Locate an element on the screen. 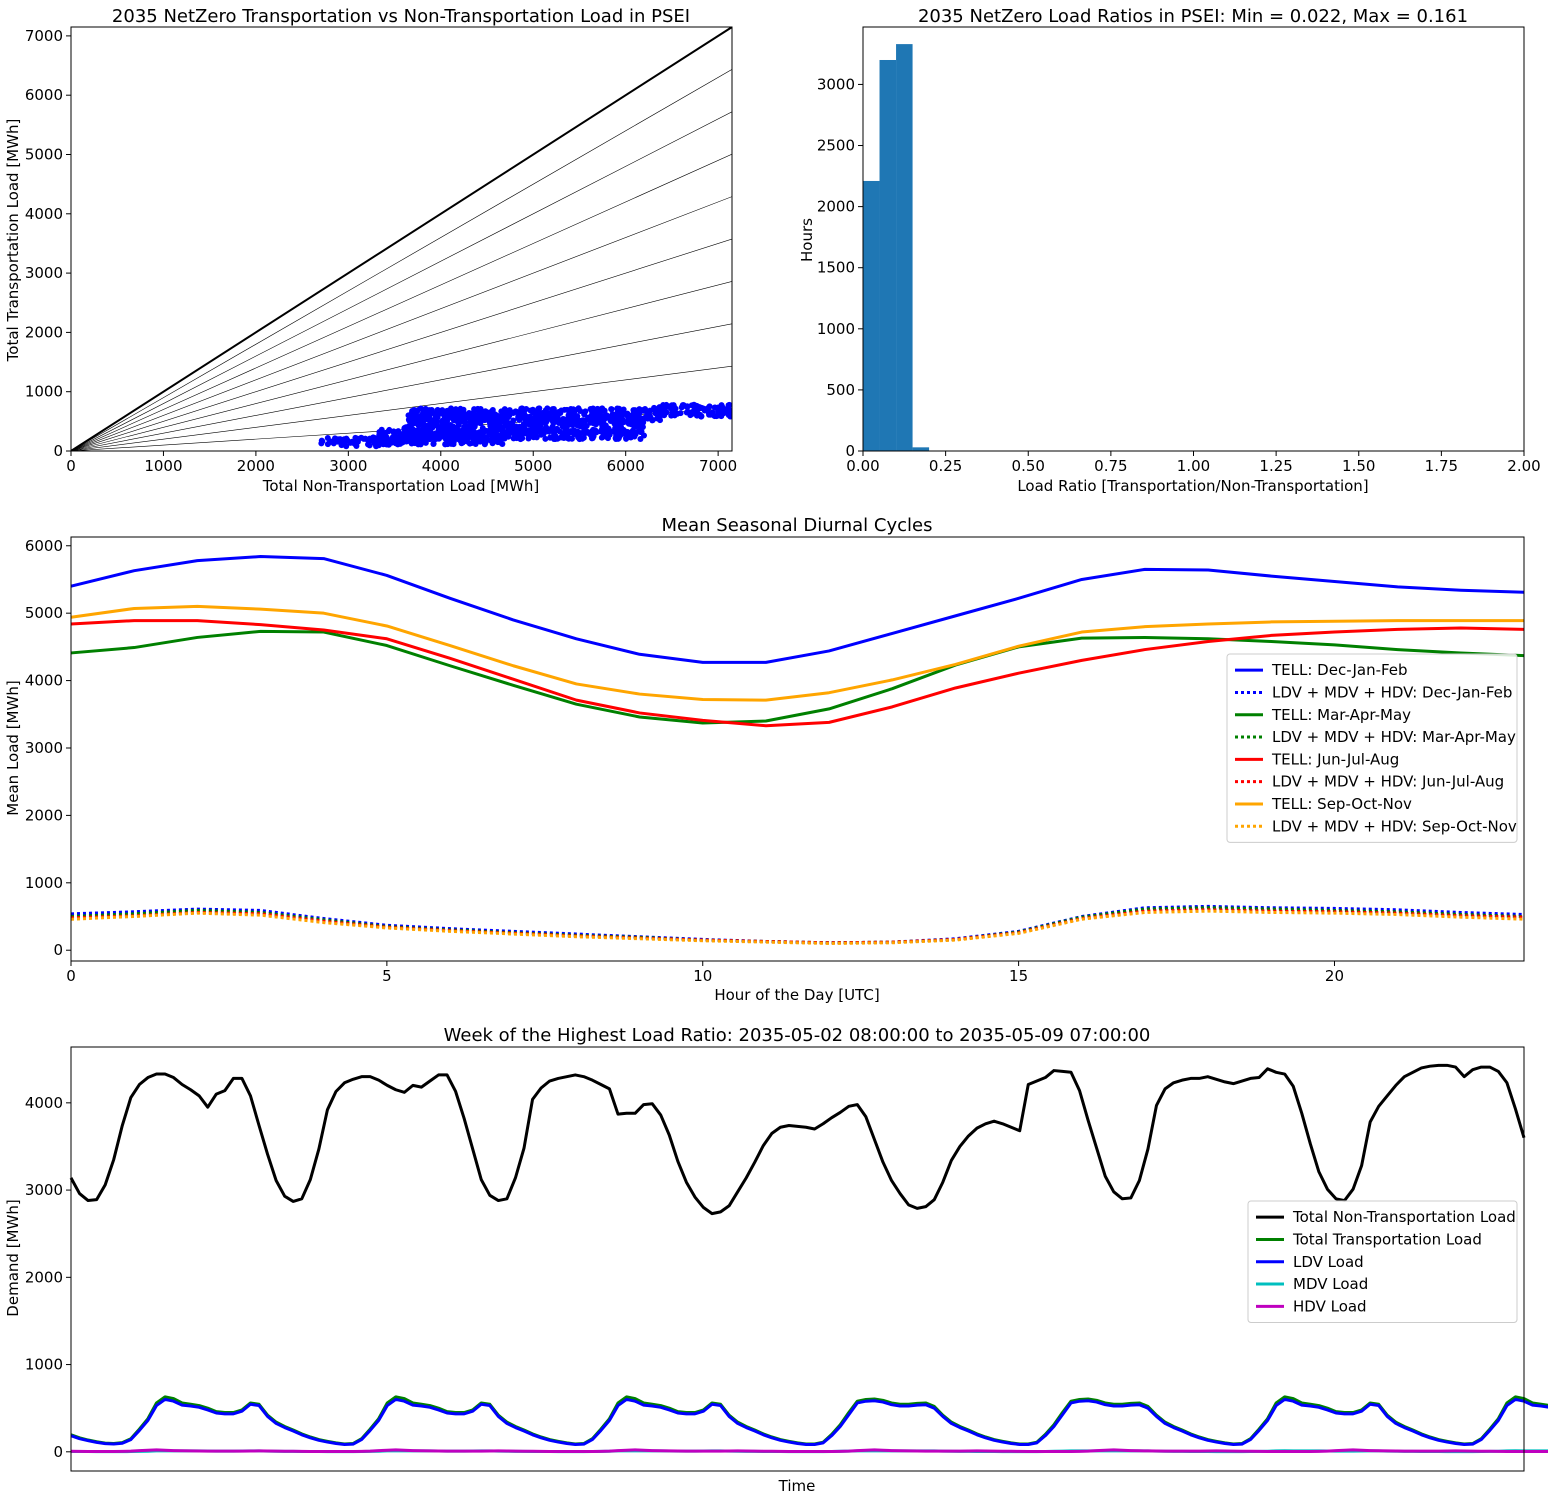  diurnal-legend-label: TELL: Jun-Jul-Aug is located at coordinates (1335, 759).